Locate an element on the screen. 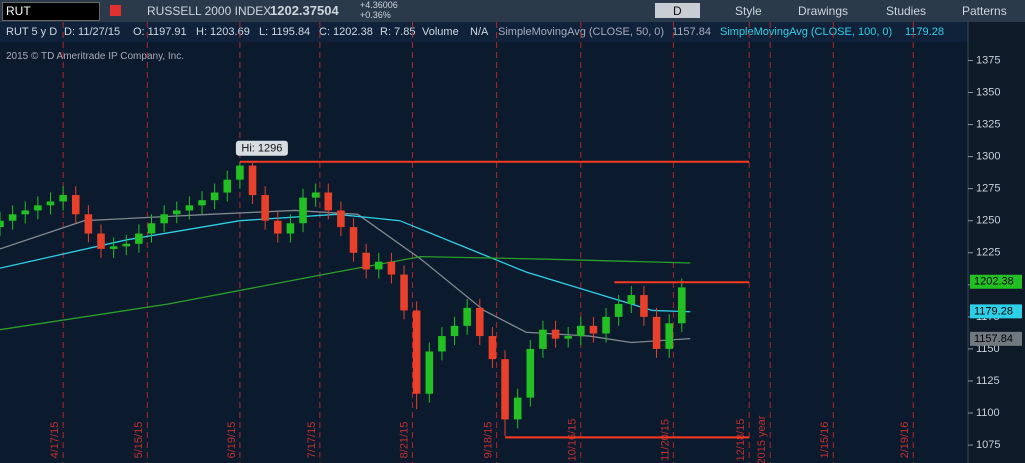 The image size is (1025, 463). instrument-name: RUSSELL 2000 INDEX is located at coordinates (209, 11).